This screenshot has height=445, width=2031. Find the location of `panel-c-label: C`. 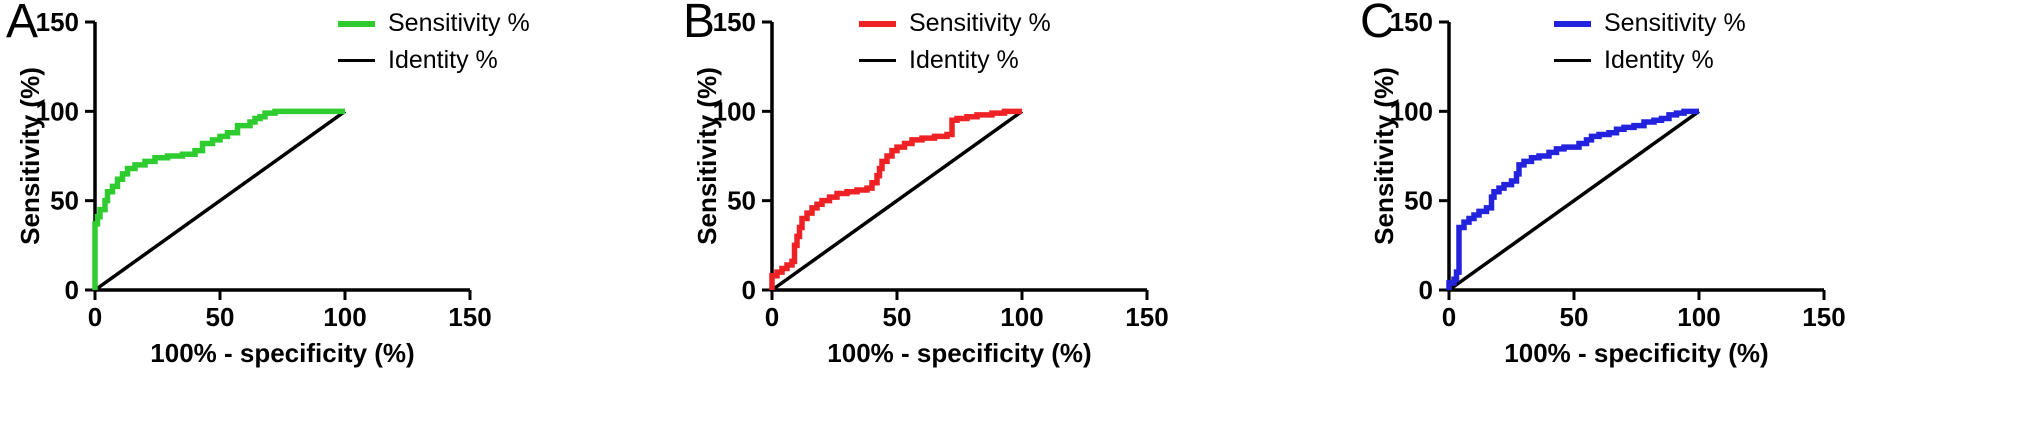

panel-c-label: C is located at coordinates (1377, 24).